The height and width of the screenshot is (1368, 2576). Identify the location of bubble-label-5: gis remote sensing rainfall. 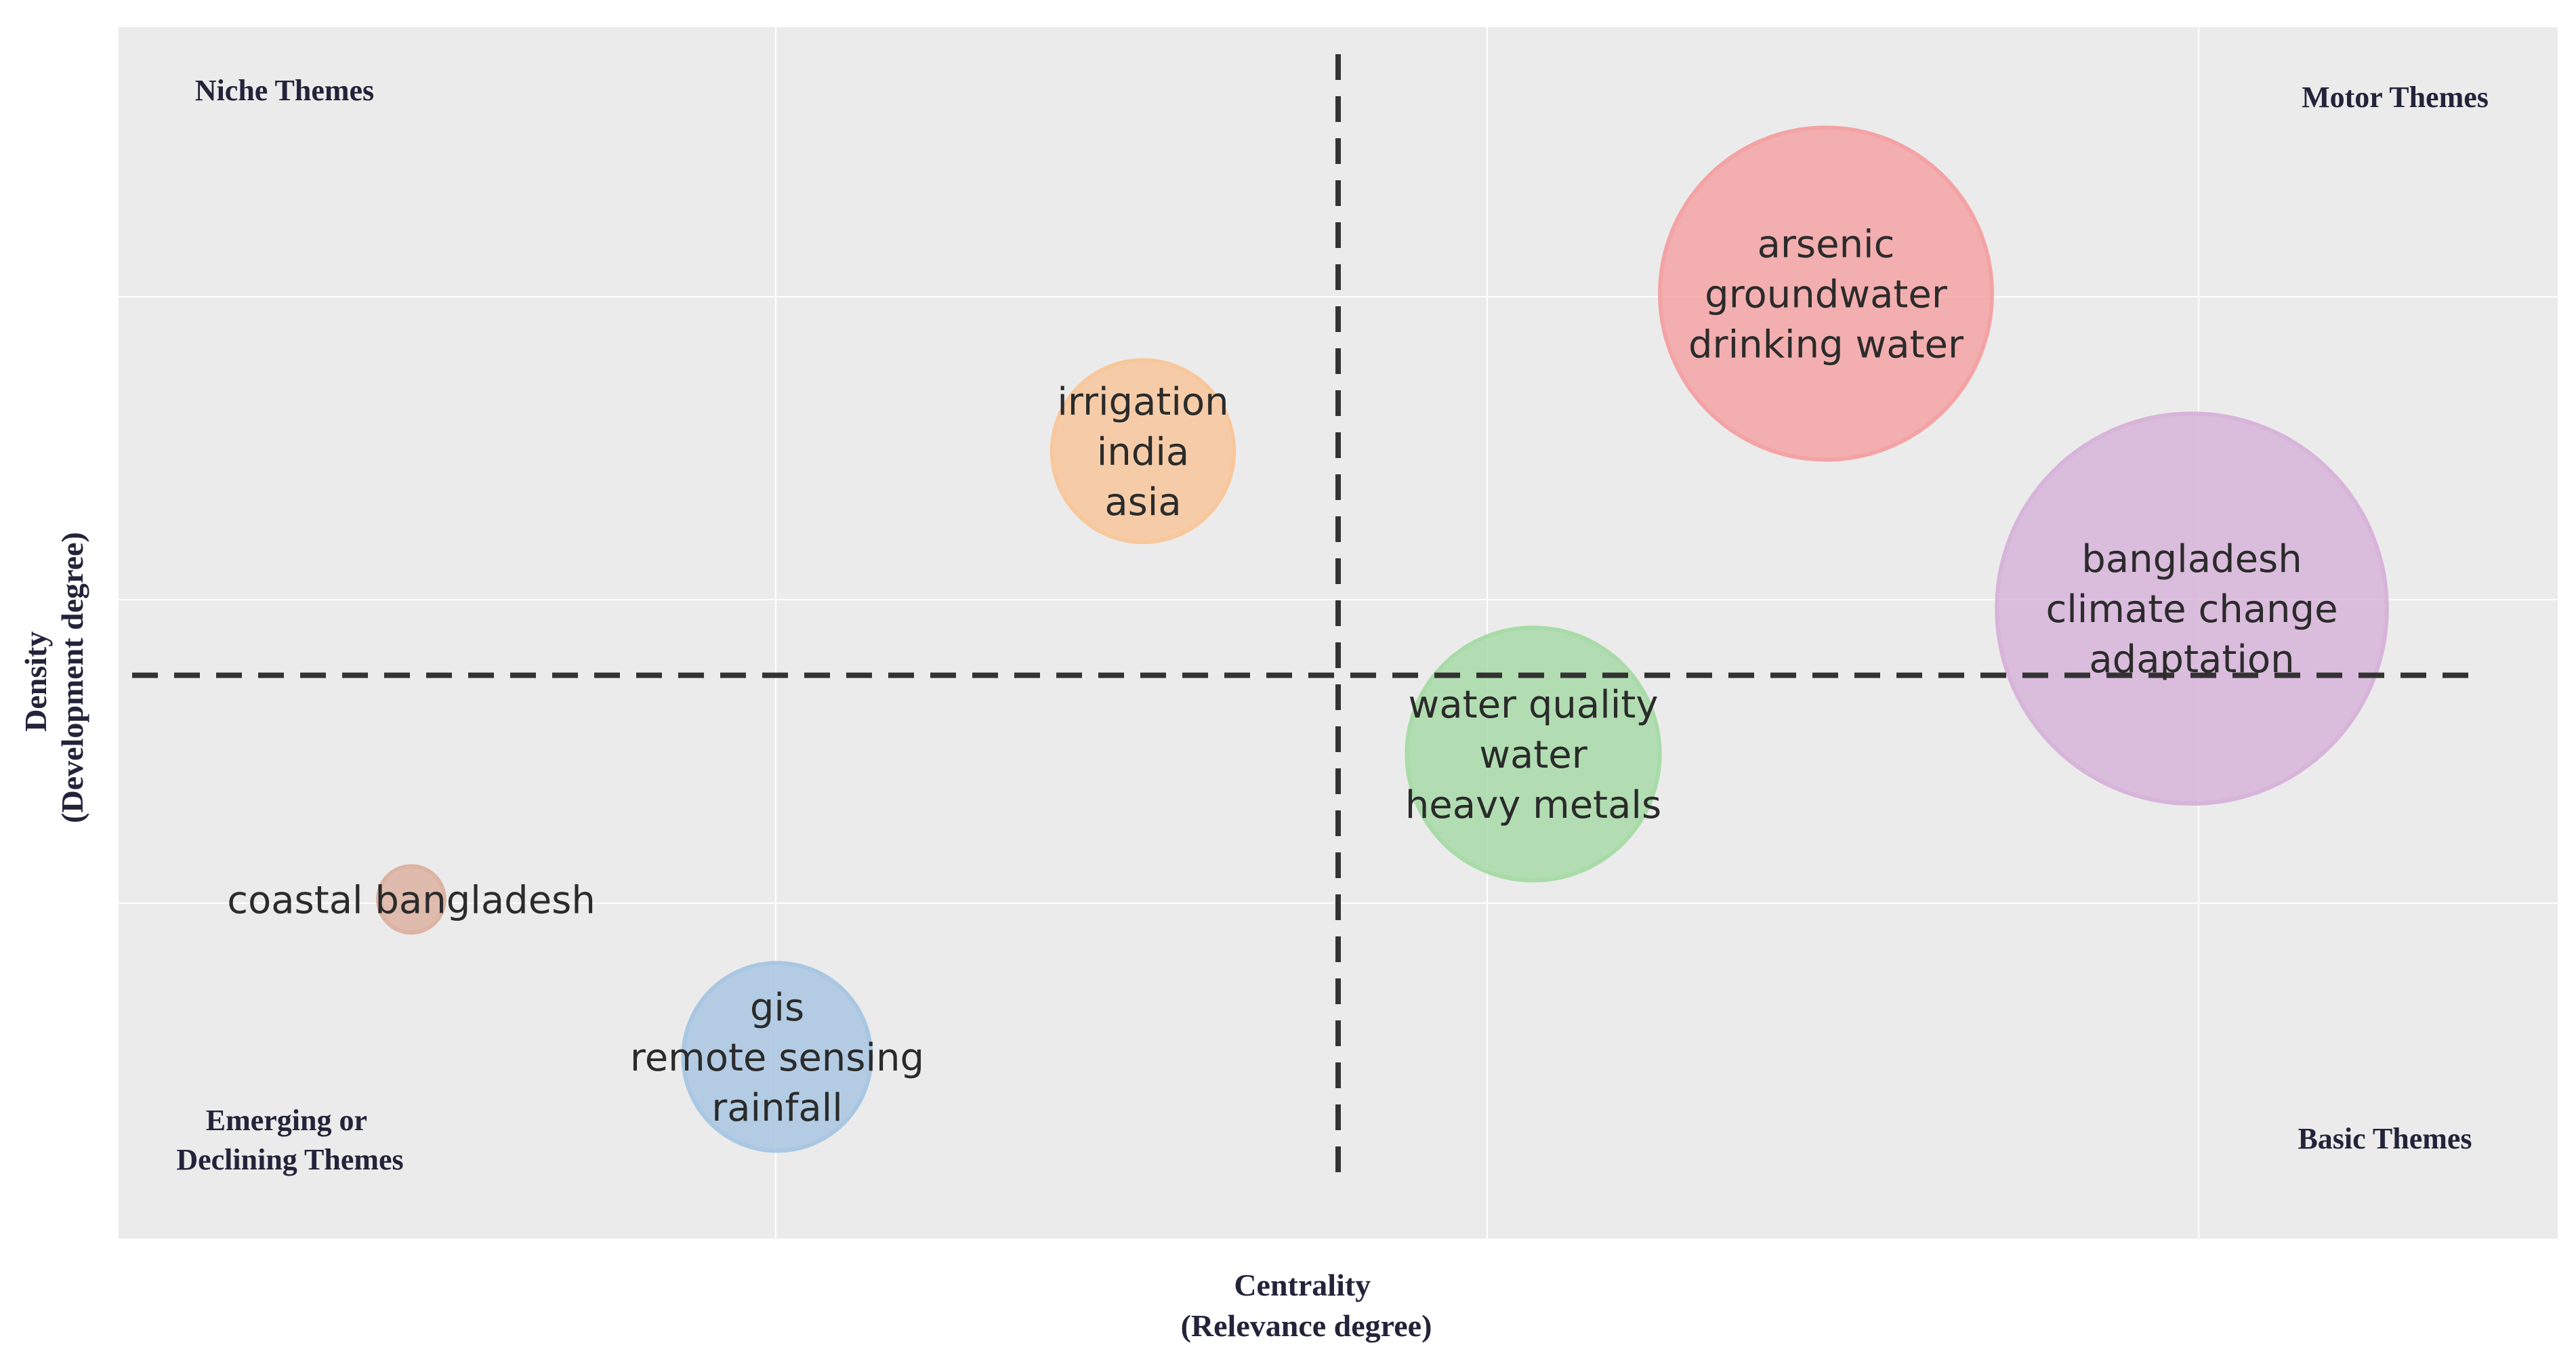
(777, 1058).